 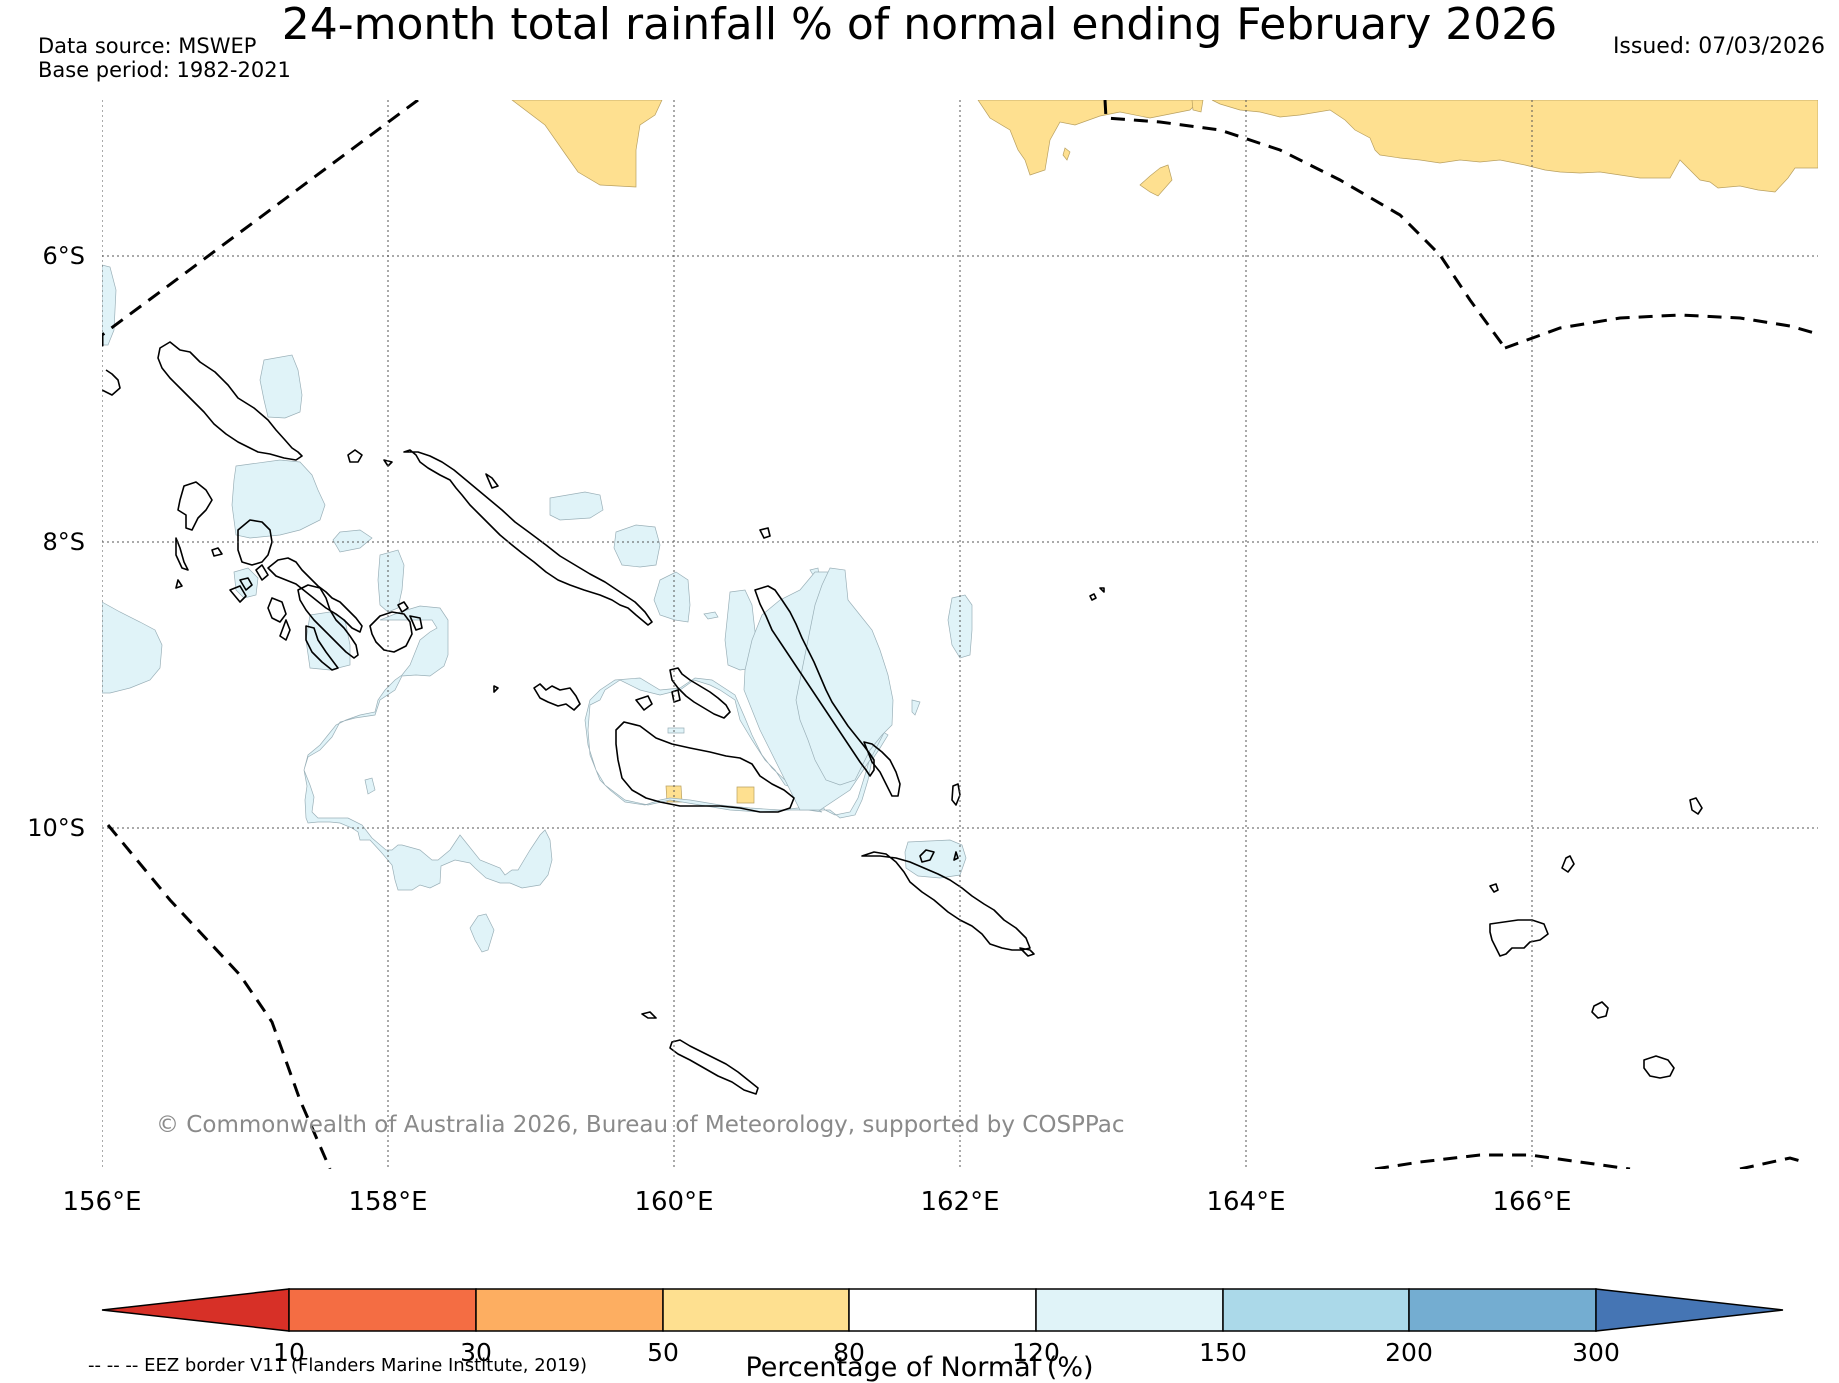 What do you see at coordinates (147, 46) in the screenshot?
I see `data-source-text: Data source: MSWEP` at bounding box center [147, 46].